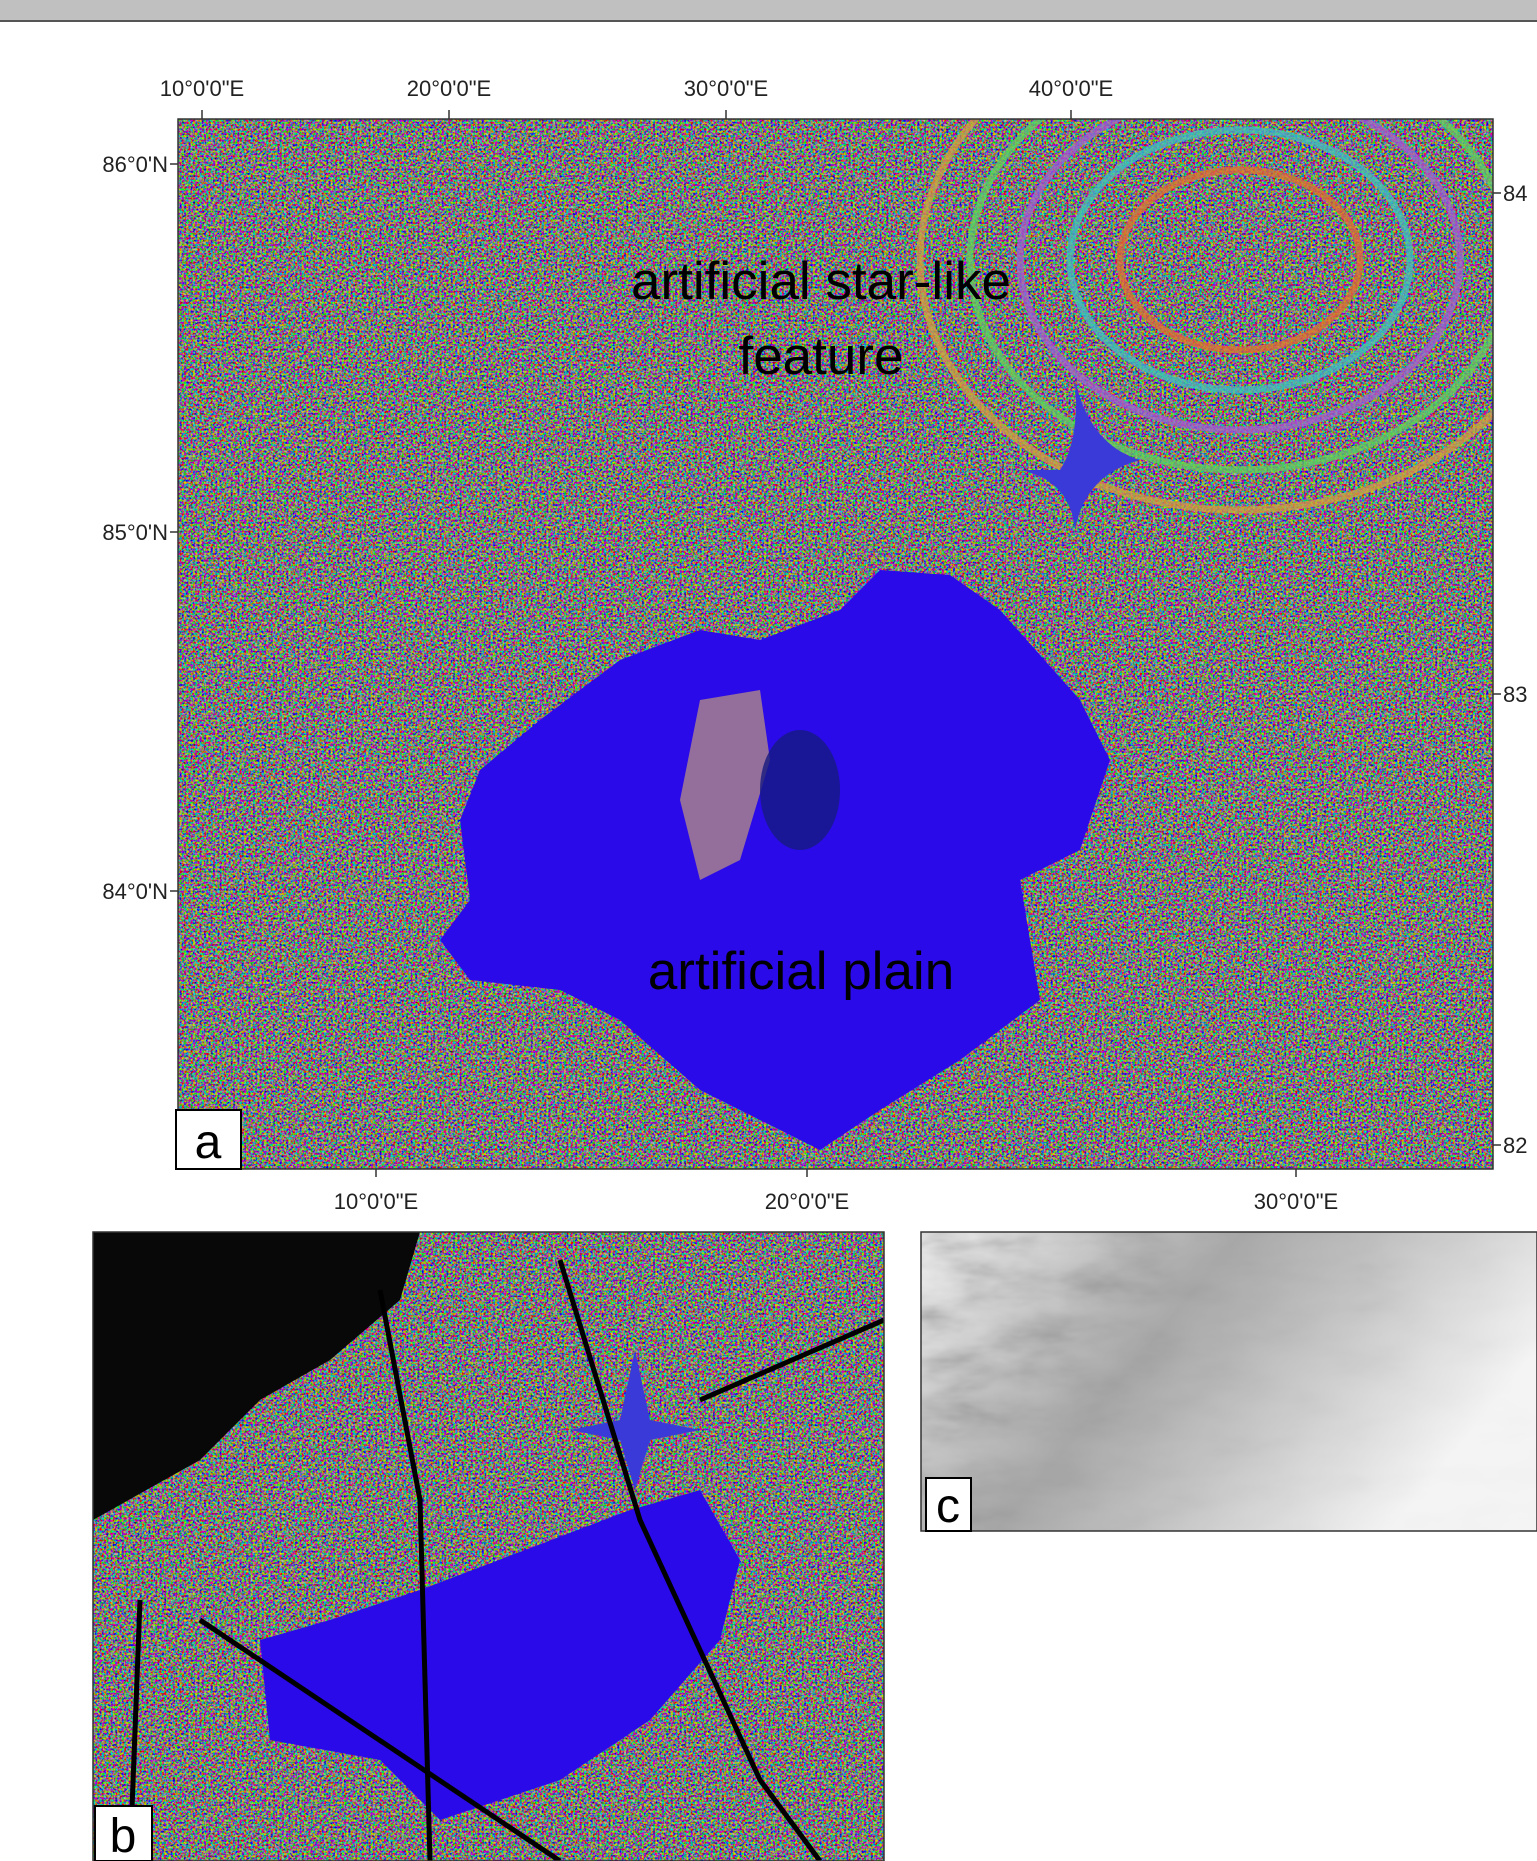 This screenshot has width=1537, height=1861. I want to click on track-density, so click(256, 1376).